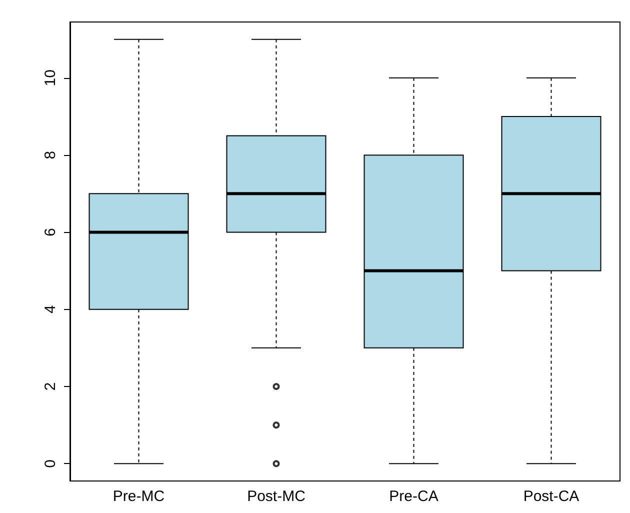 This screenshot has width=630, height=513. I want to click on y-tick-label: 2, so click(50, 386).